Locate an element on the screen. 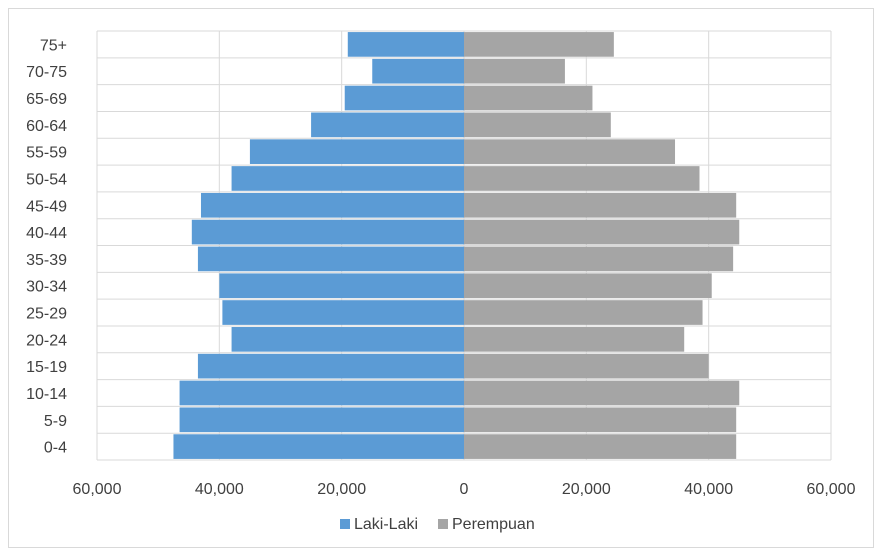 This screenshot has width=881, height=557. y-category-label: 45-49 is located at coordinates (46, 206).